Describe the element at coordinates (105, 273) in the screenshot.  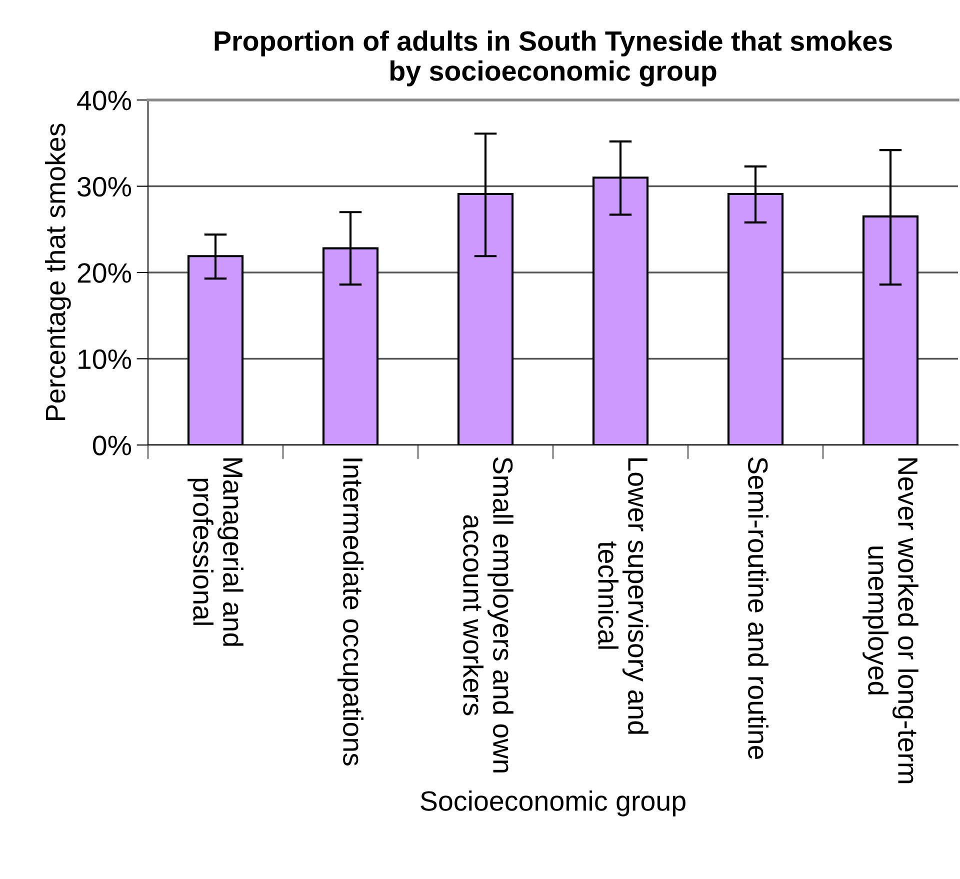
I see `y-tick-label: 20%` at that location.